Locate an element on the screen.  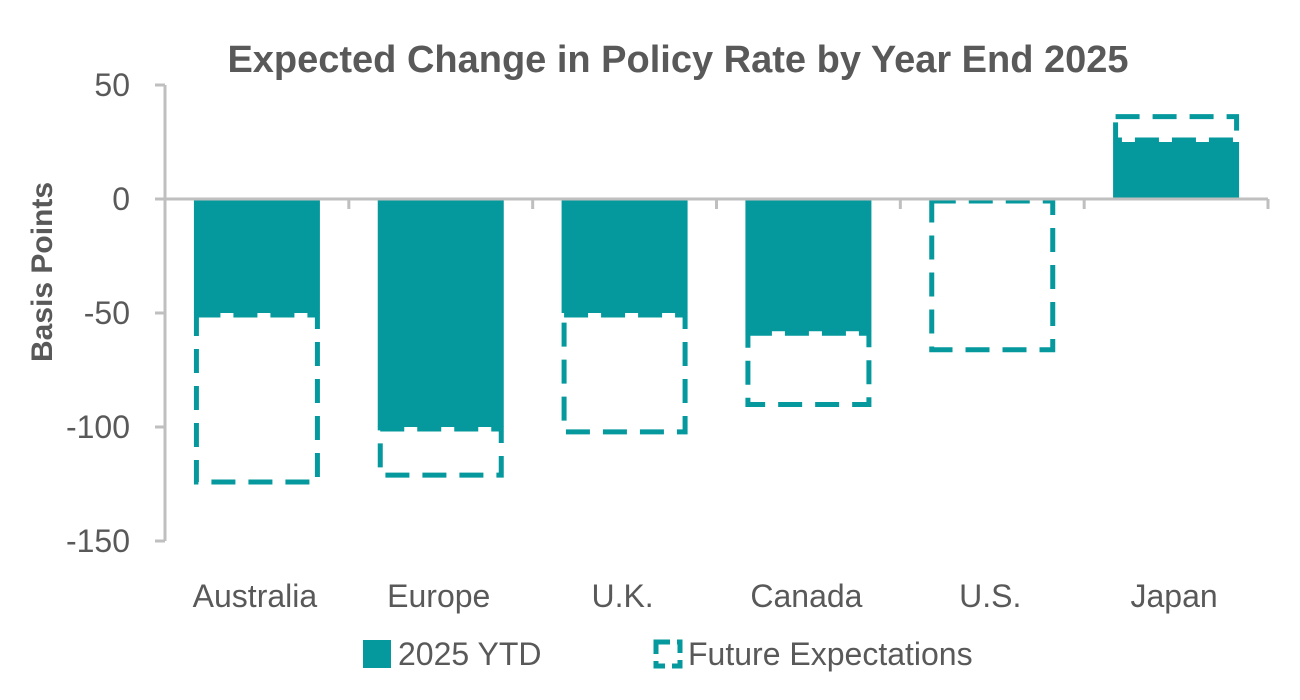
legend: 2025 YTD Future Expectations is located at coordinates (668, 654).